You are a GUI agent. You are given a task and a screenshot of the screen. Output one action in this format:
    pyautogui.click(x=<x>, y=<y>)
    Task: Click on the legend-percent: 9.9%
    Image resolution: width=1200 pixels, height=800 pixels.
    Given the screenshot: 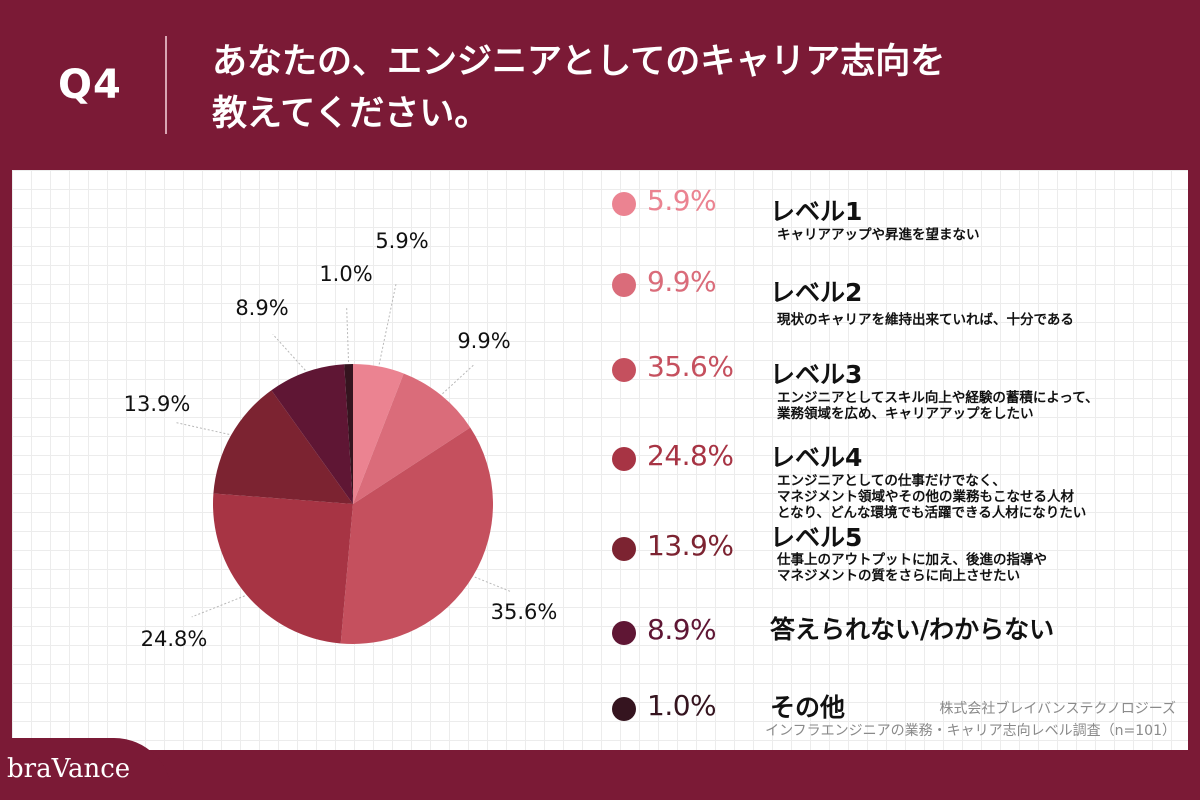 What is the action you would take?
    pyautogui.click(x=682, y=281)
    